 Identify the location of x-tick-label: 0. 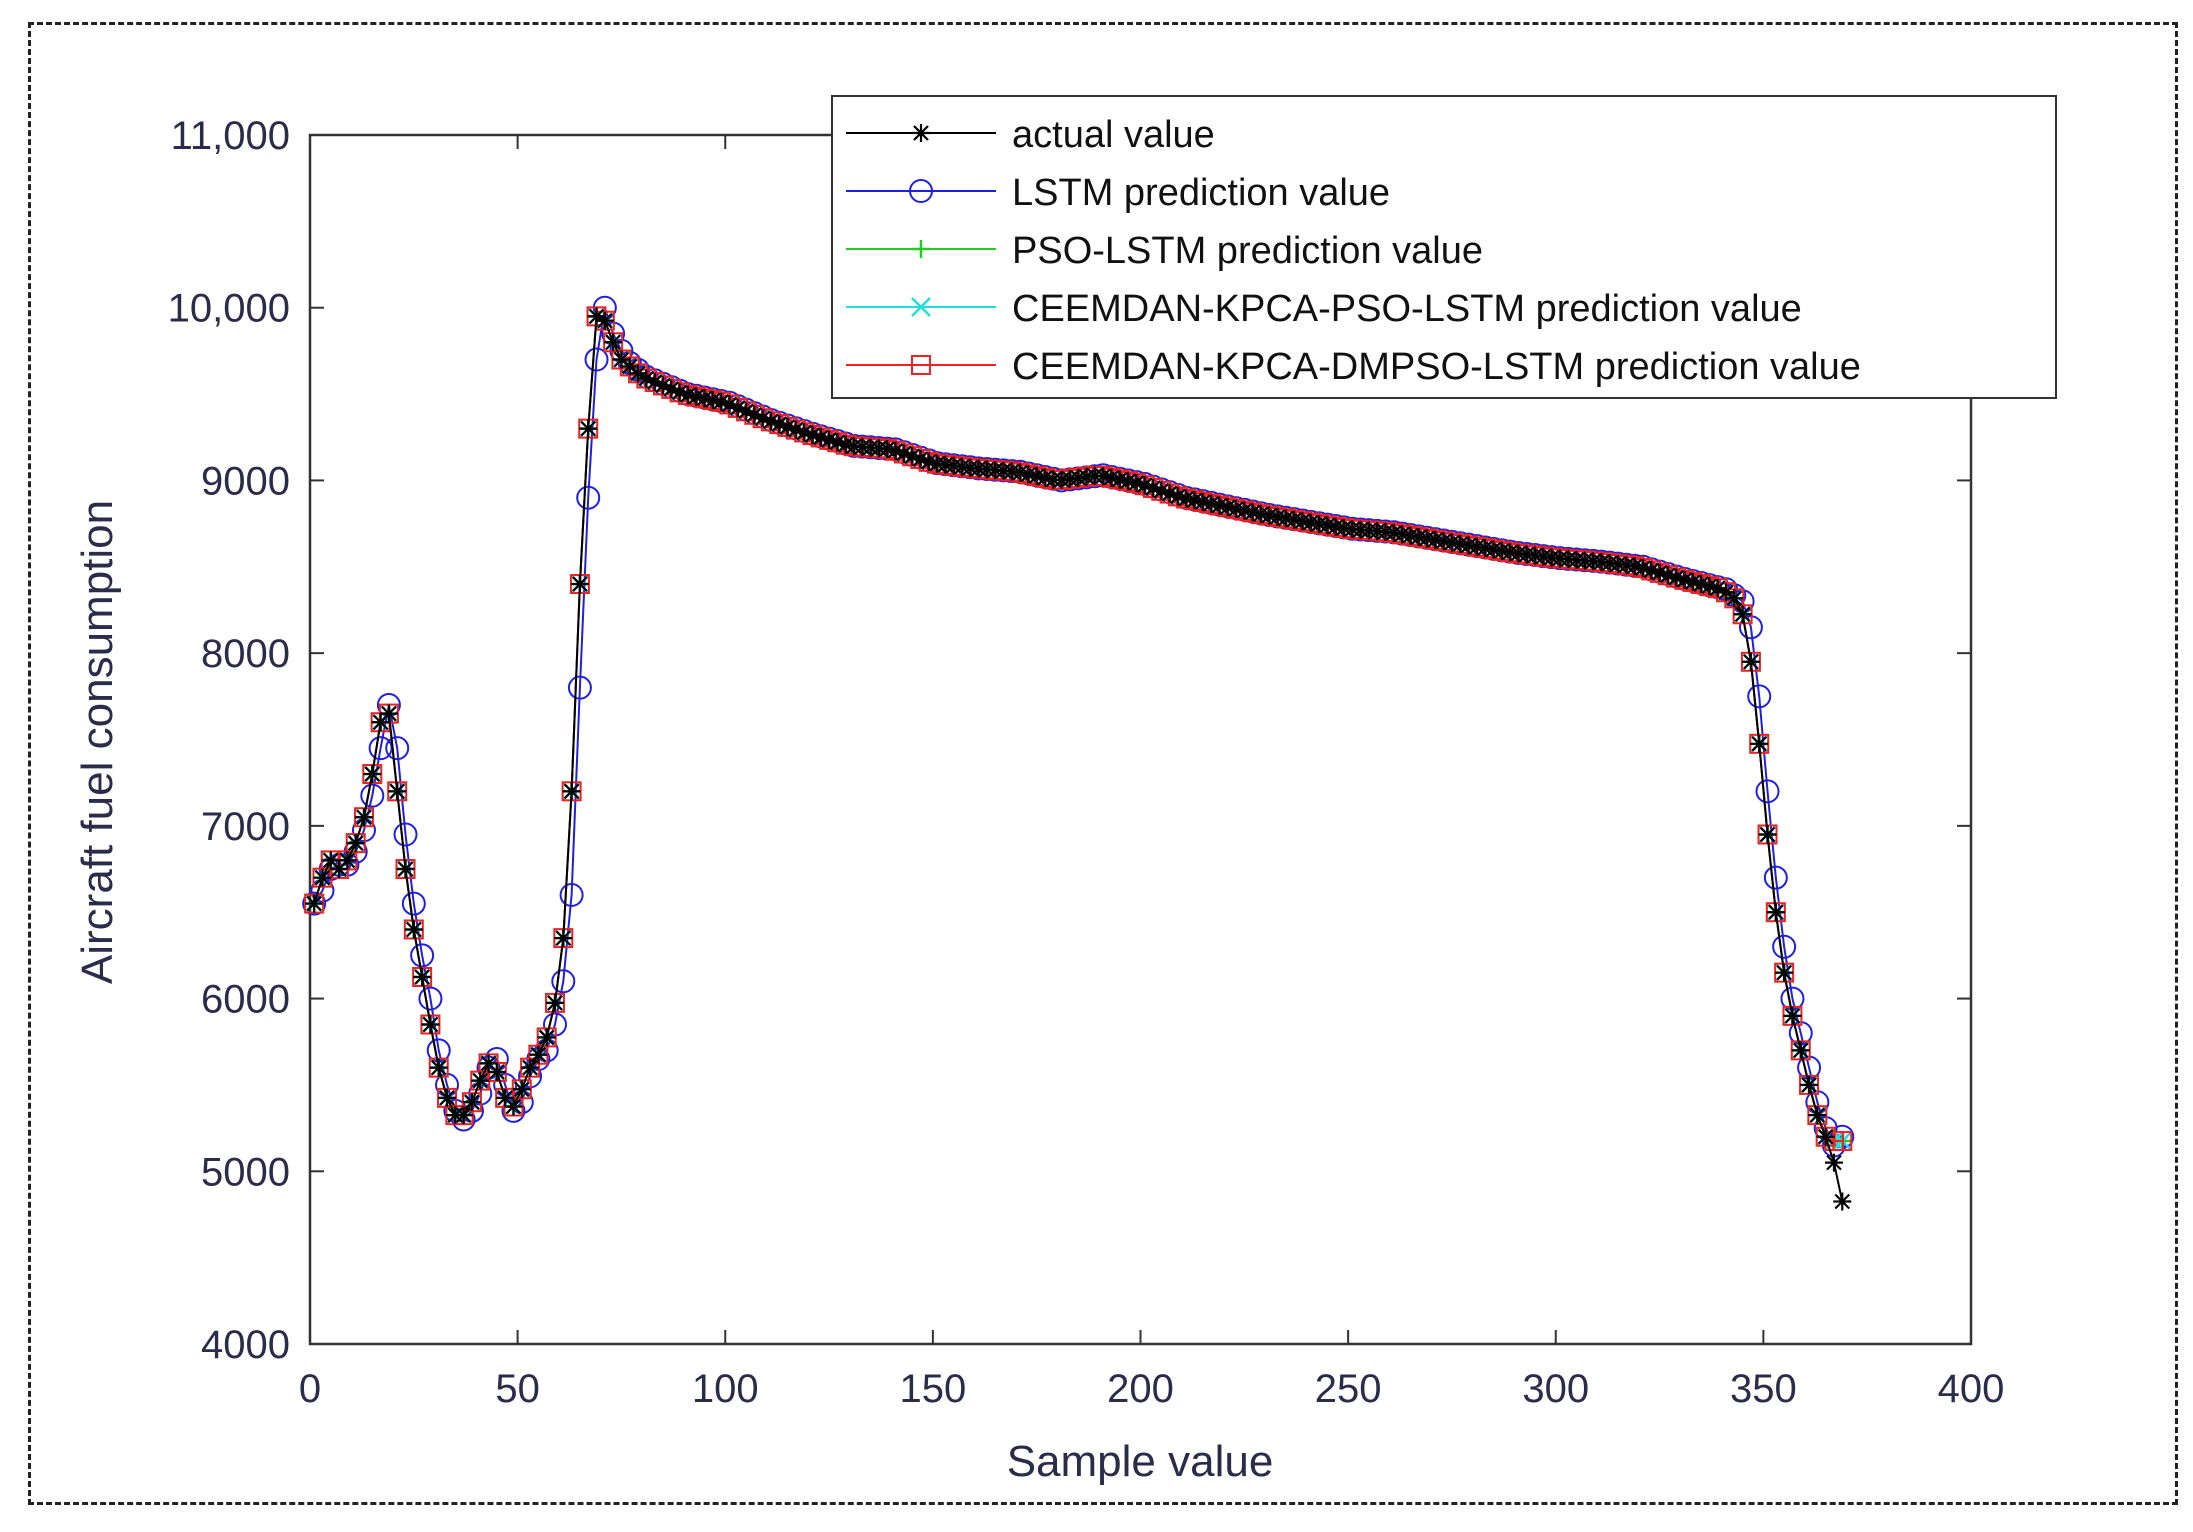
(310, 1389).